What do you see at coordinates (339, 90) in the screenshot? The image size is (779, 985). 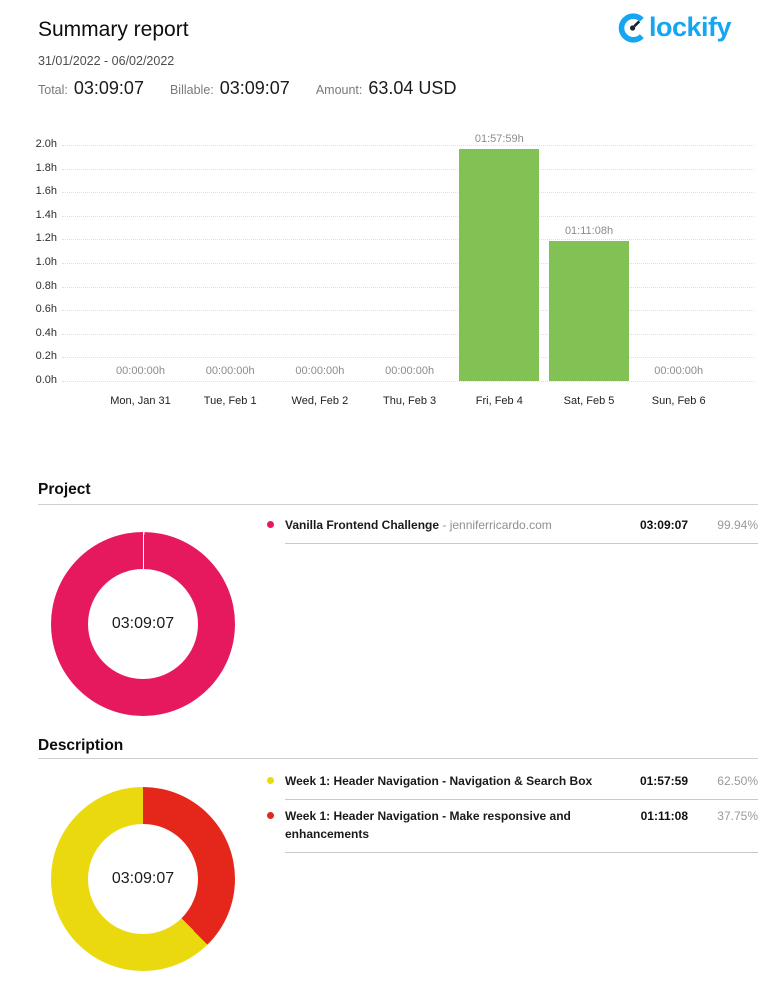 I see `amount-label: Amount:` at bounding box center [339, 90].